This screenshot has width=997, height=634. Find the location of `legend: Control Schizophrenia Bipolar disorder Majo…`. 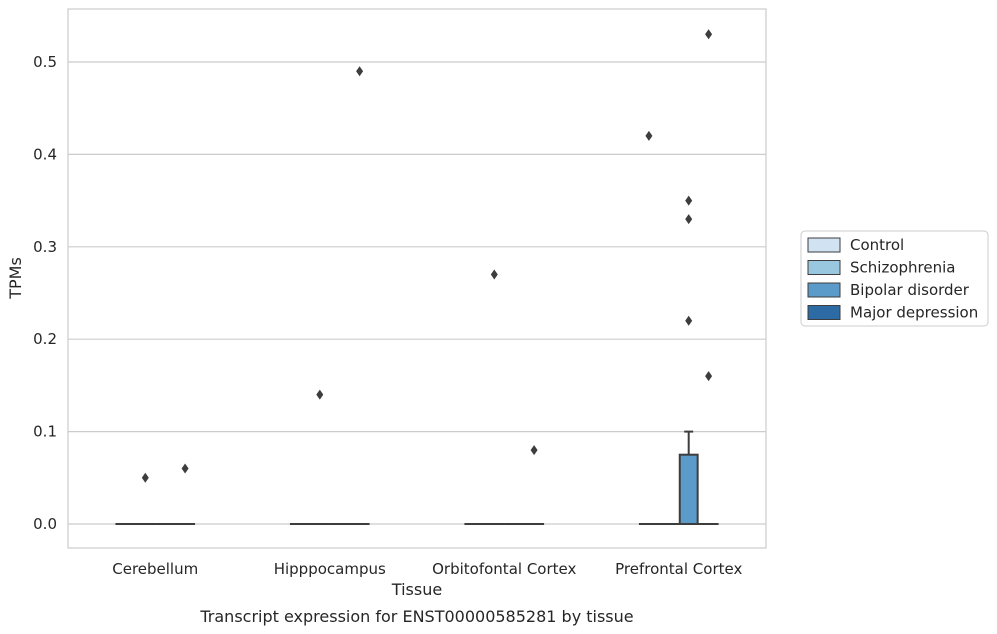

legend: Control Schizophrenia Bipolar disorder Majo… is located at coordinates (894, 278).